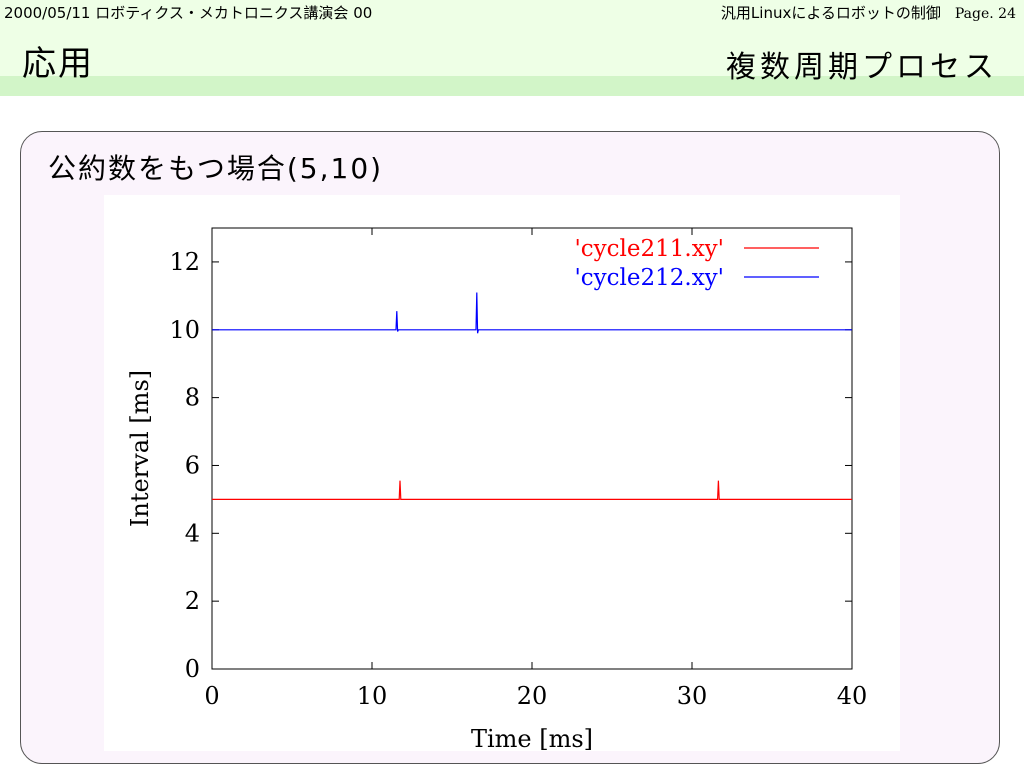 The width and height of the screenshot is (1024, 768). I want to click on y-tick-label: 8, so click(192, 398).